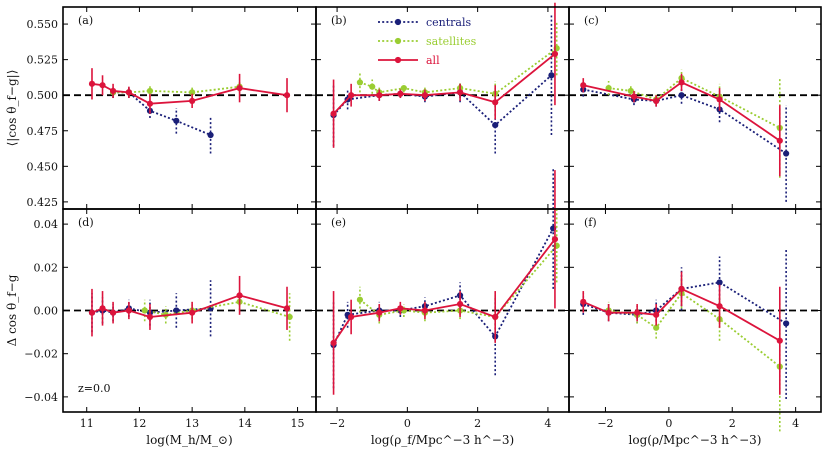 This screenshot has height=454, width=832. What do you see at coordinates (337, 423) in the screenshot?
I see `x-tick-label: −2` at bounding box center [337, 423].